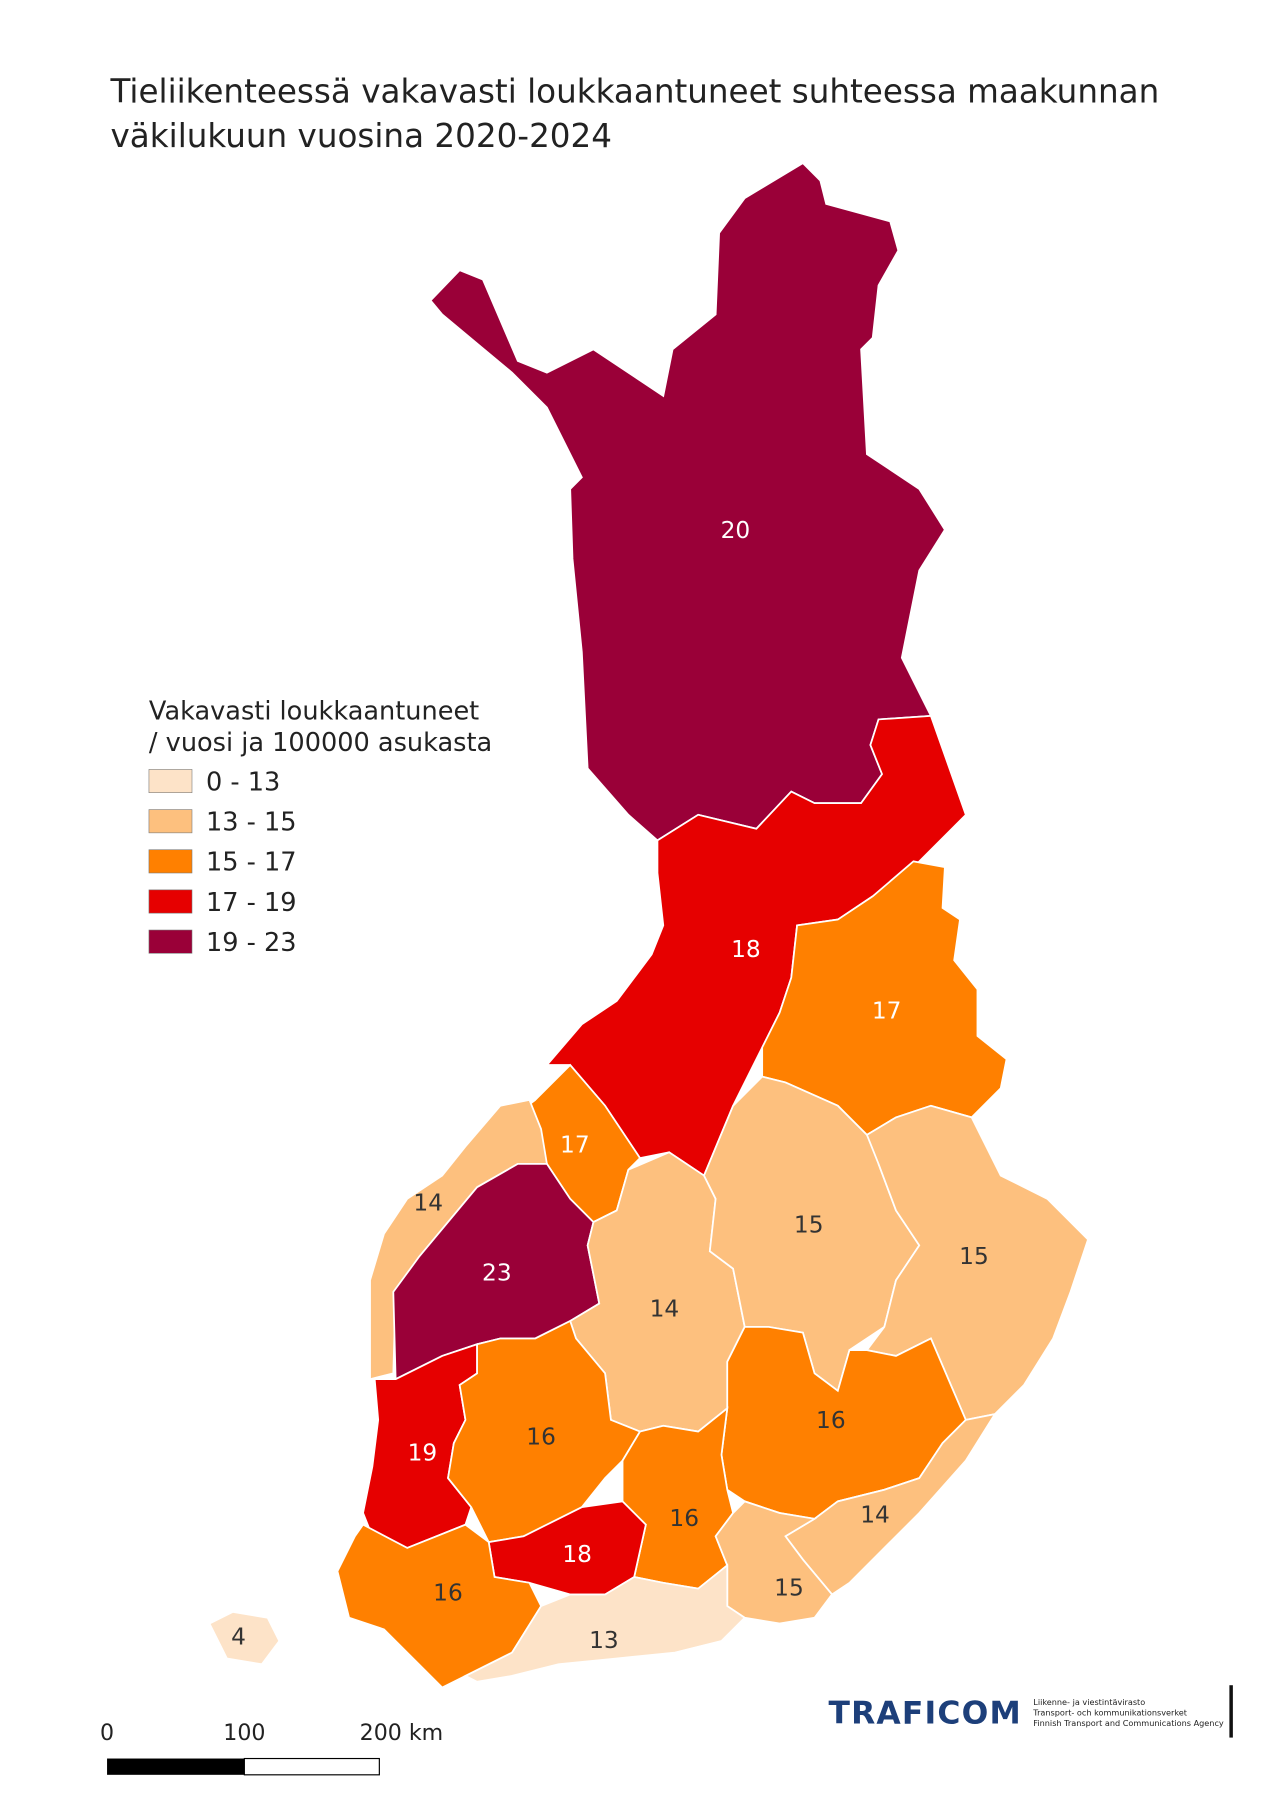 This screenshot has width=1280, height=1810. I want to click on title-line: väkilukuun vuosina 2020-2024, so click(361, 136).